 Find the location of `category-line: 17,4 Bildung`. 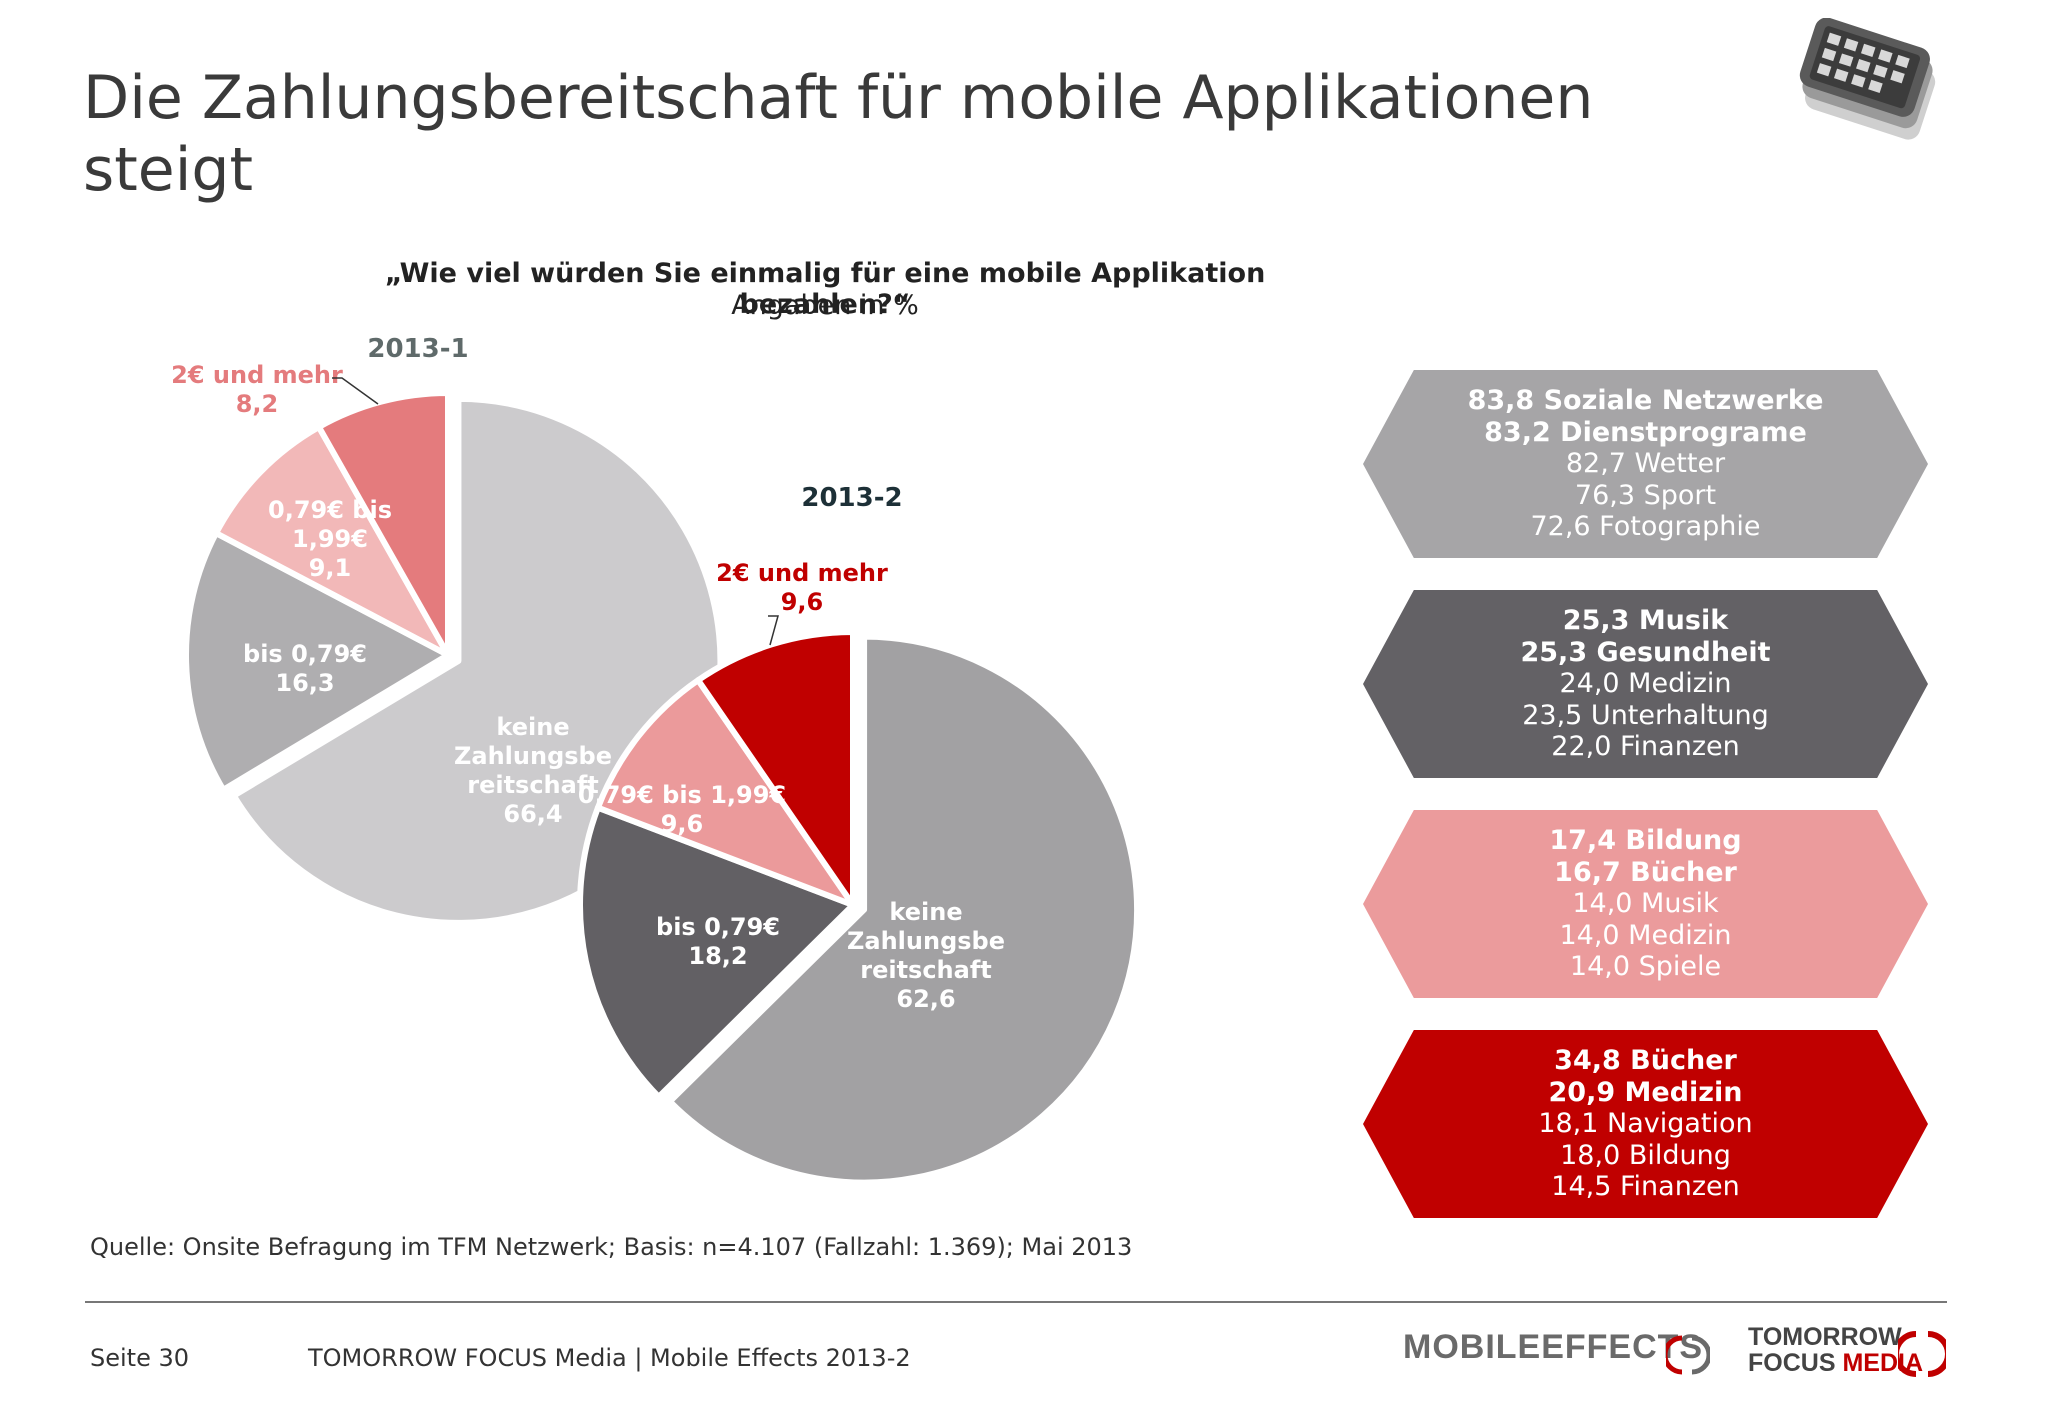

category-line: 17,4 Bildung is located at coordinates (1645, 841).